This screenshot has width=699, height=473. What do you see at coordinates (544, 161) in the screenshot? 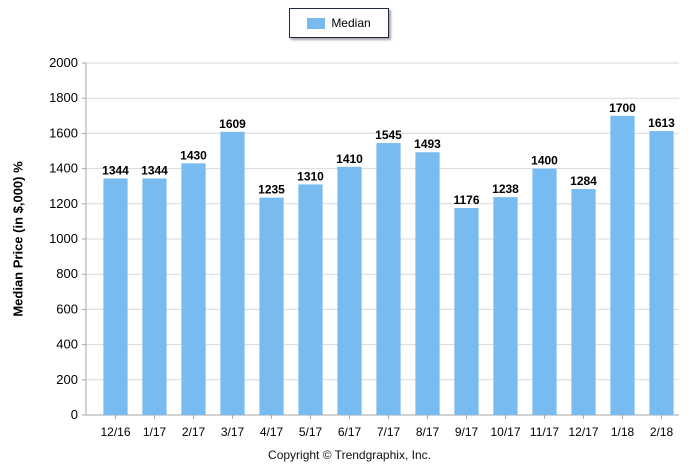
I see `bar-value-label: 1400` at bounding box center [544, 161].